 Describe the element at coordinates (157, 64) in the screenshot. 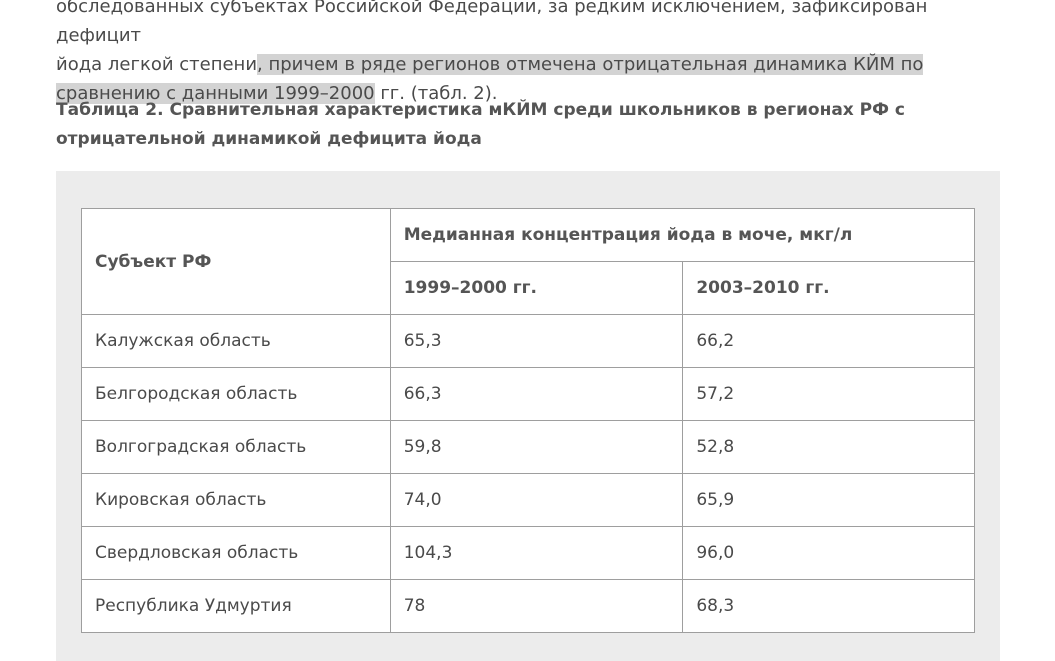

I see `article-line-2: йода легкой степени` at that location.